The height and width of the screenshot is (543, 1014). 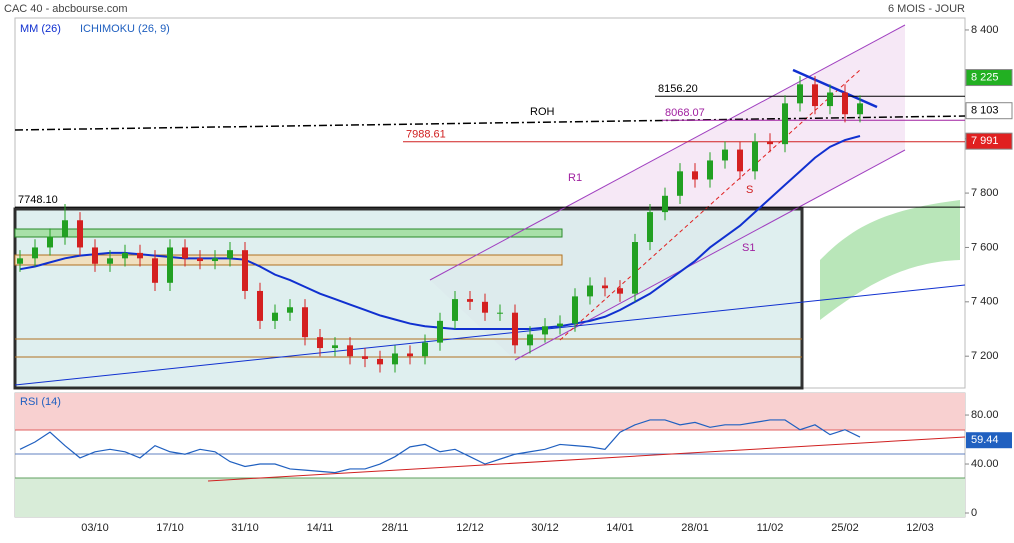 I want to click on overbought-zone, so click(x=490, y=411).